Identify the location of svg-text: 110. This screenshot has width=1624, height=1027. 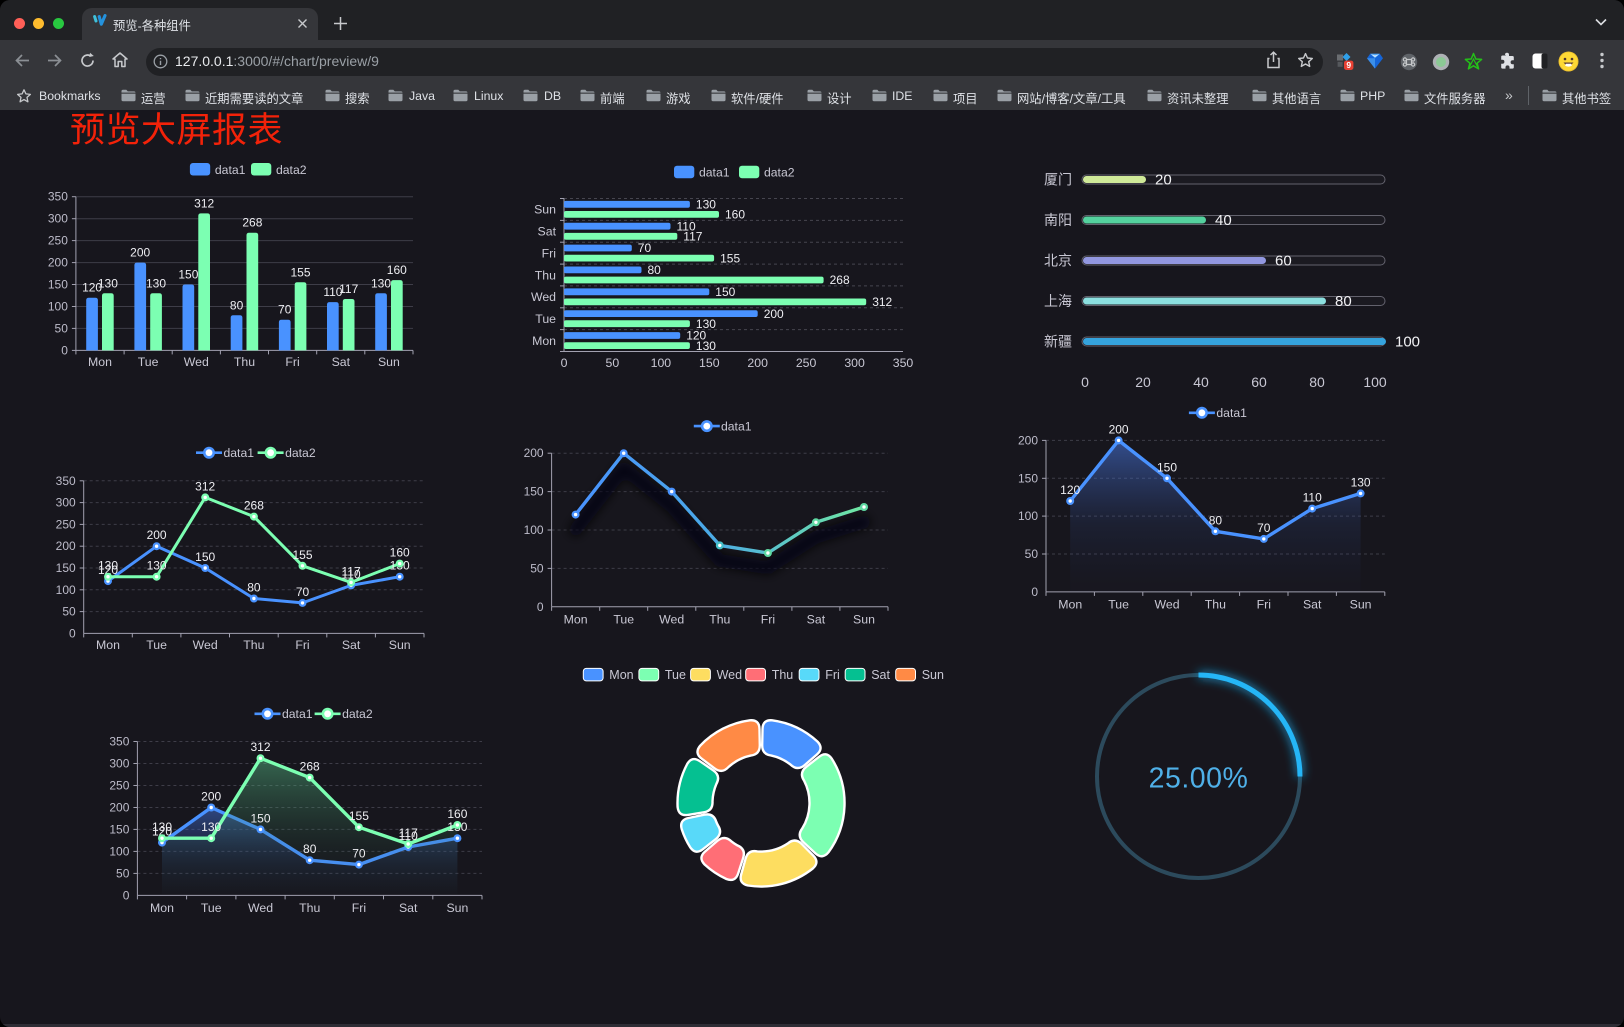
(686, 226).